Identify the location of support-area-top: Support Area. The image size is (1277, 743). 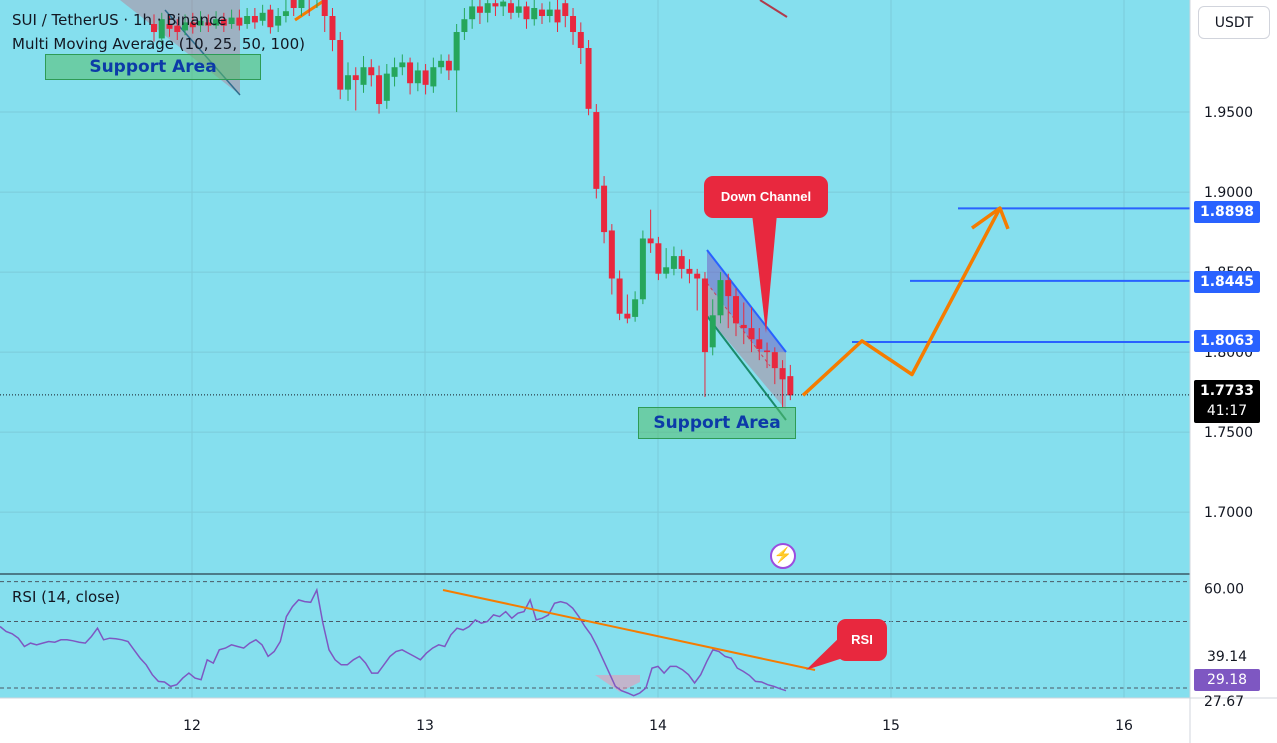
(153, 67).